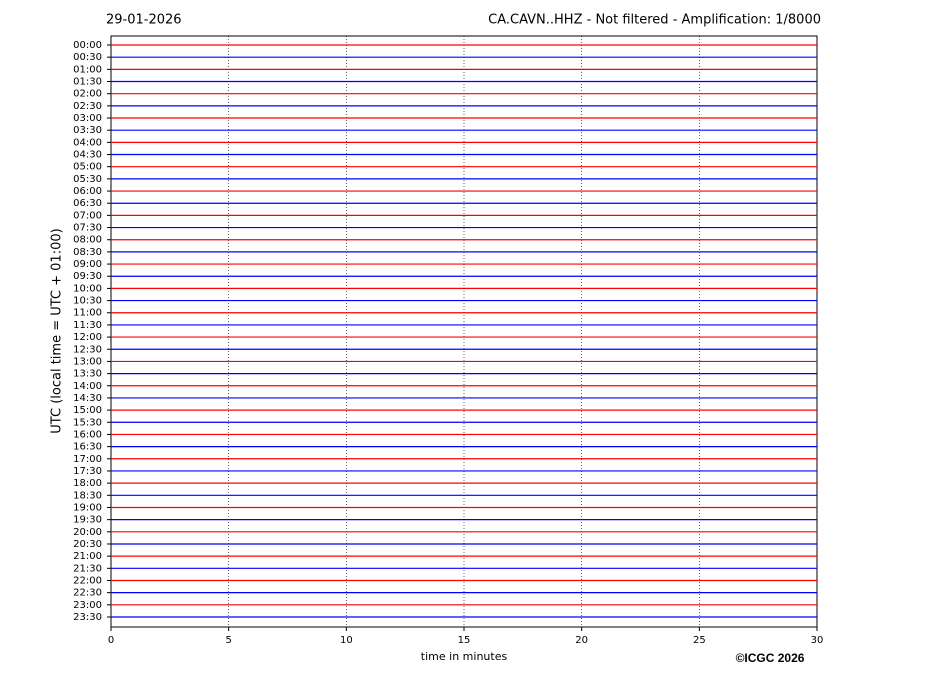 The height and width of the screenshot is (696, 927). Describe the element at coordinates (87, 288) in the screenshot. I see `y-tick-label: 10:00` at that location.